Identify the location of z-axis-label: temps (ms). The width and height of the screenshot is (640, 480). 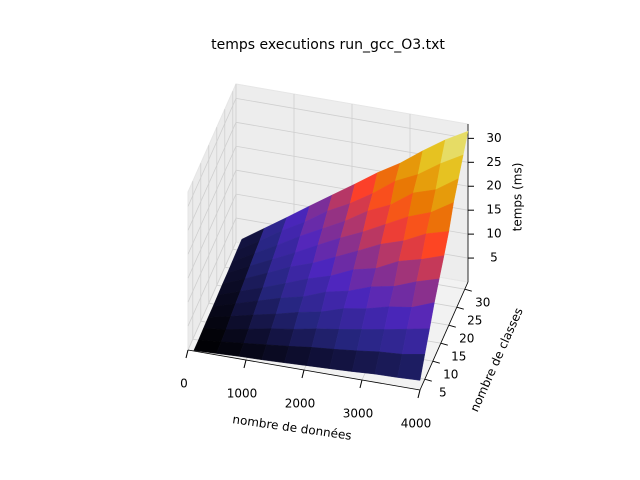
(518, 197).